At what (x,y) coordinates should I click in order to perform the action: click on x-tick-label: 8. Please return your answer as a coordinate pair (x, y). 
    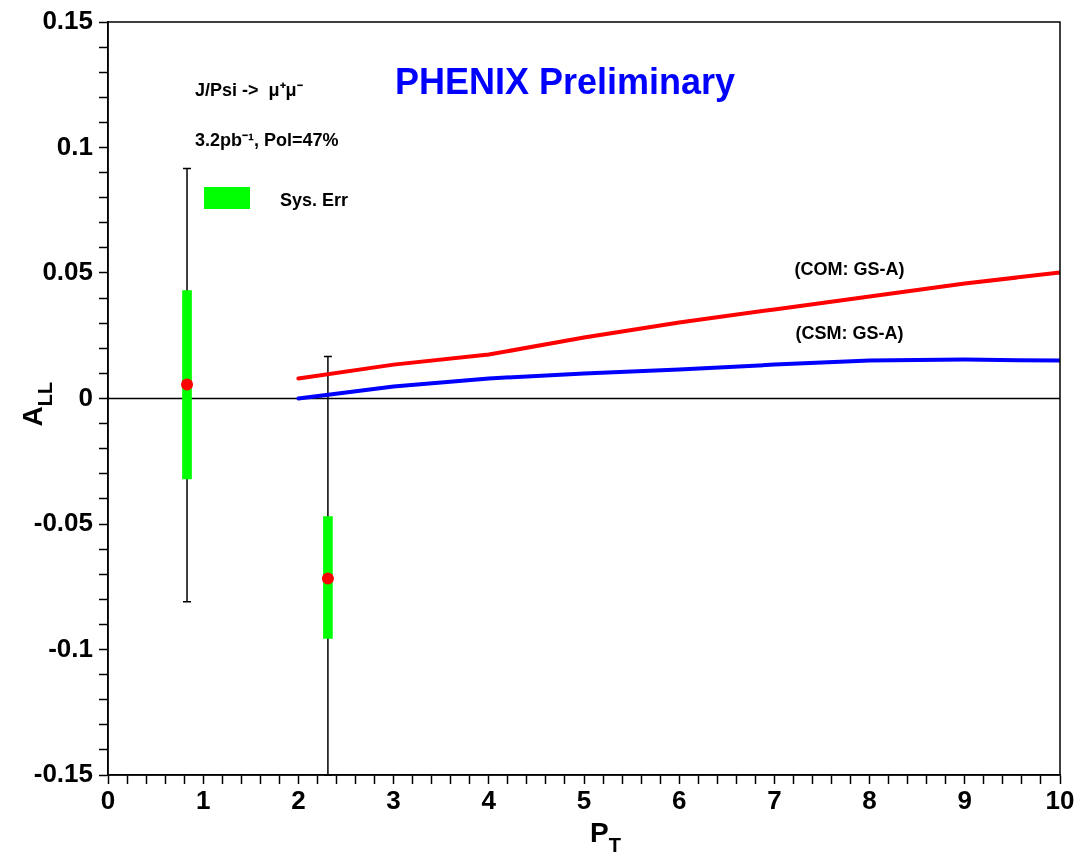
    Looking at the image, I should click on (869, 799).